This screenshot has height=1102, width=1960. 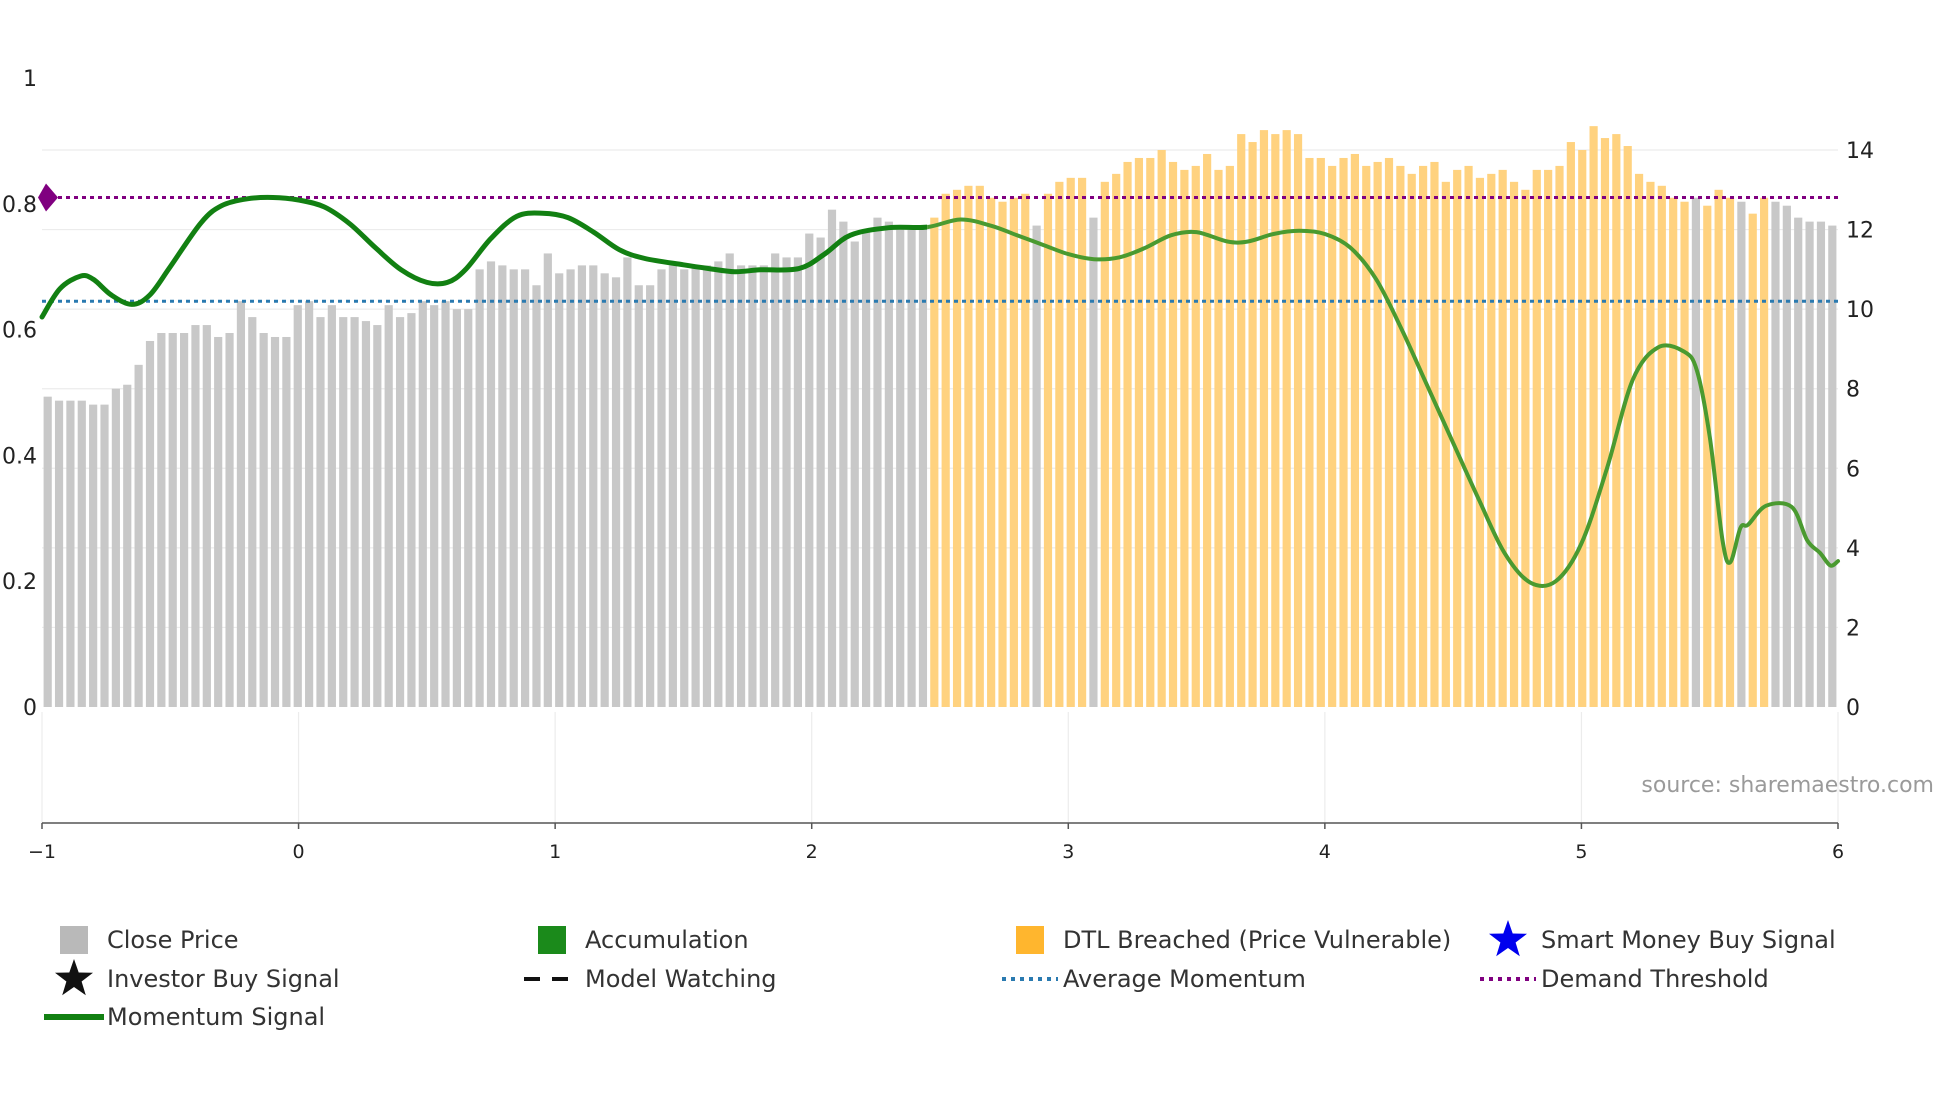 I want to click on legend-item: Demand Threshold, so click(x=1624, y=979).